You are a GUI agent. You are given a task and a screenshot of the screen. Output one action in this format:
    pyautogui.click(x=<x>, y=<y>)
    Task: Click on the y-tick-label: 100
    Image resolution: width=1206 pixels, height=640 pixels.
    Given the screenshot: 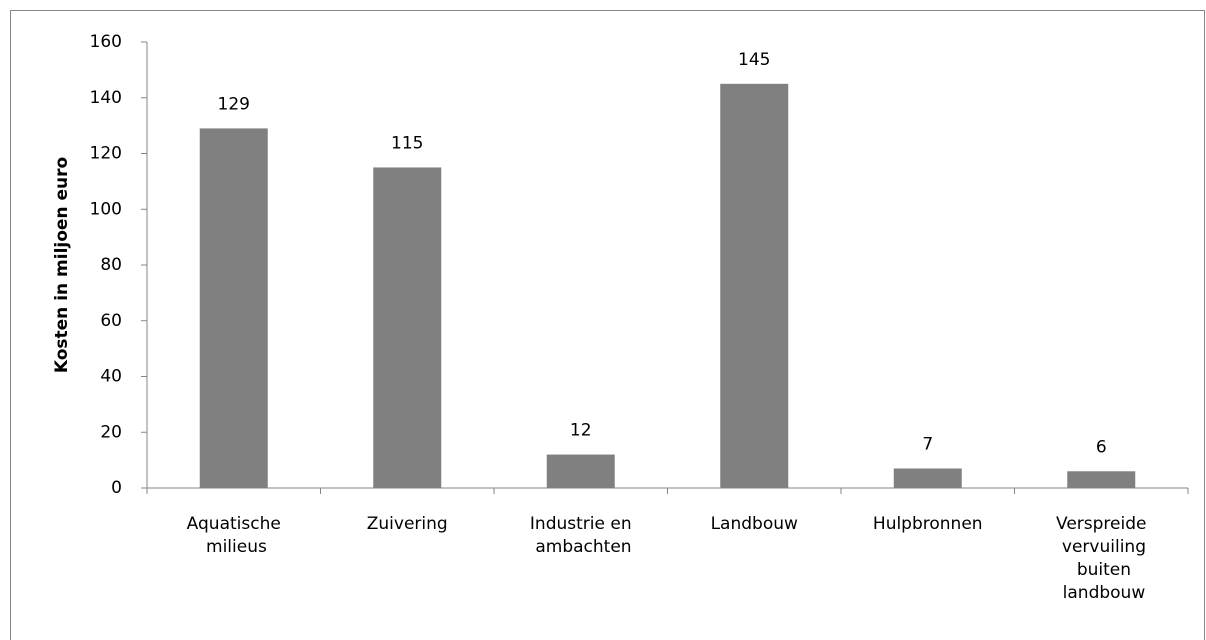 What is the action you would take?
    pyautogui.click(x=106, y=209)
    